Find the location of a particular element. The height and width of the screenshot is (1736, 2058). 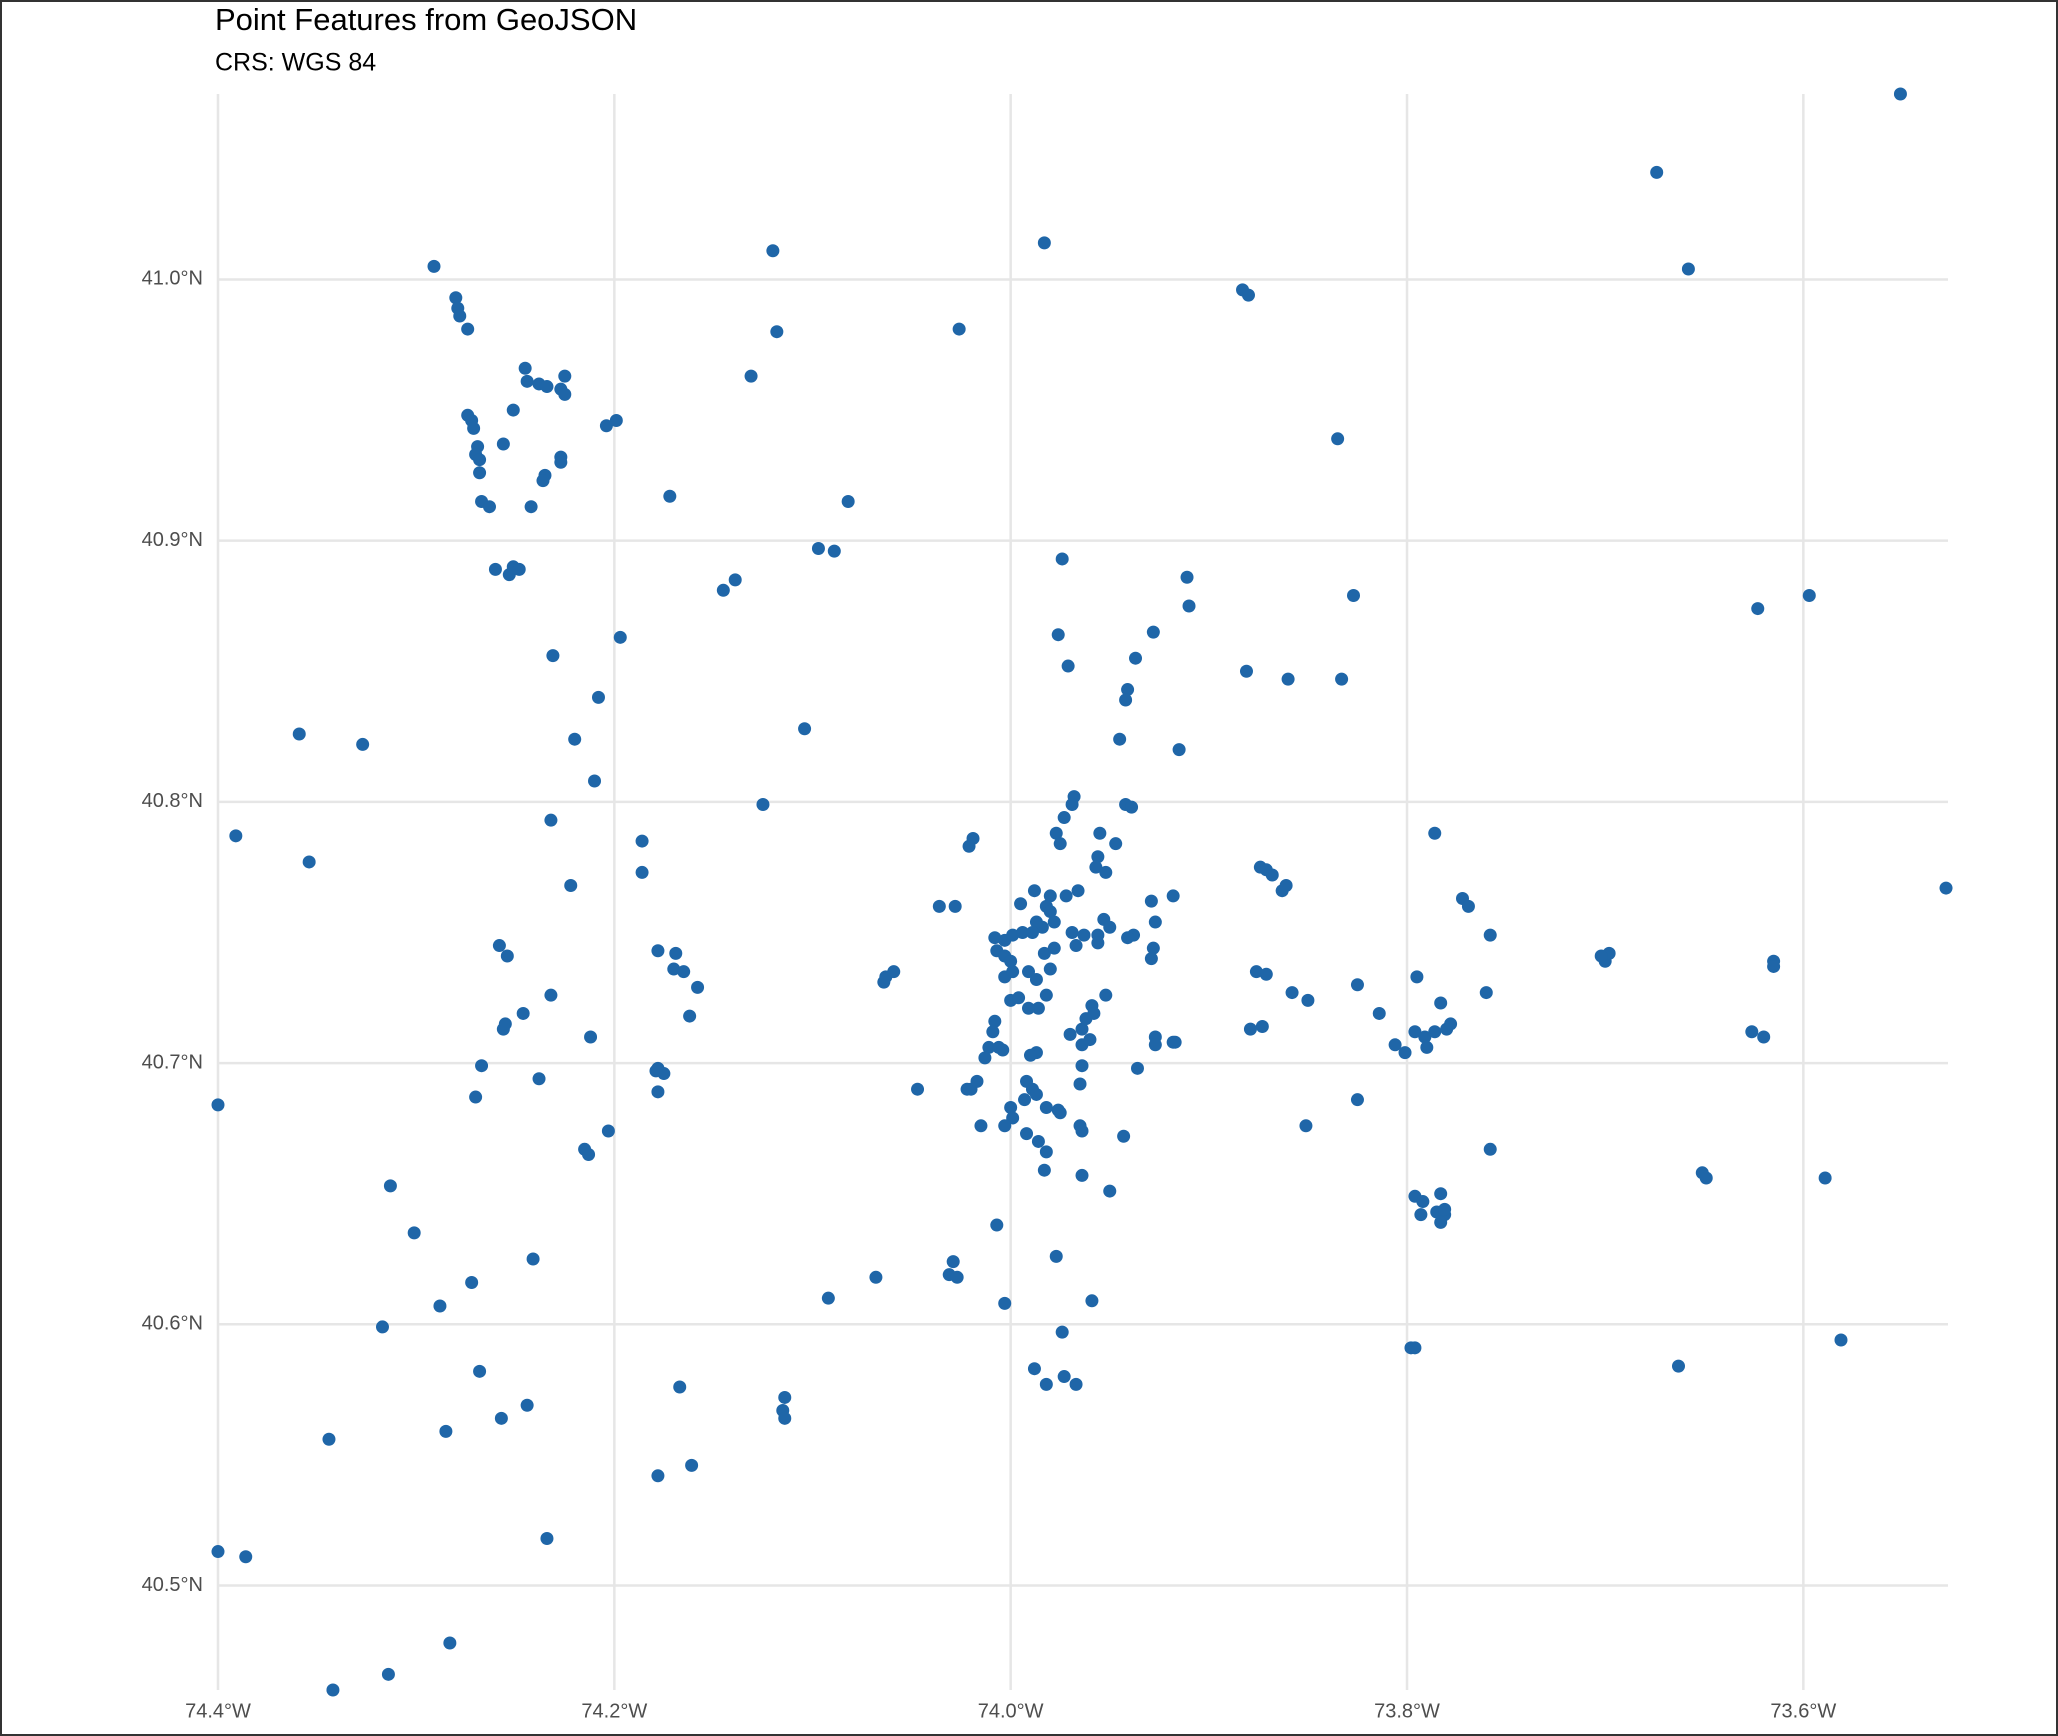

x-tick-label: 73.8°W is located at coordinates (1407, 1711).